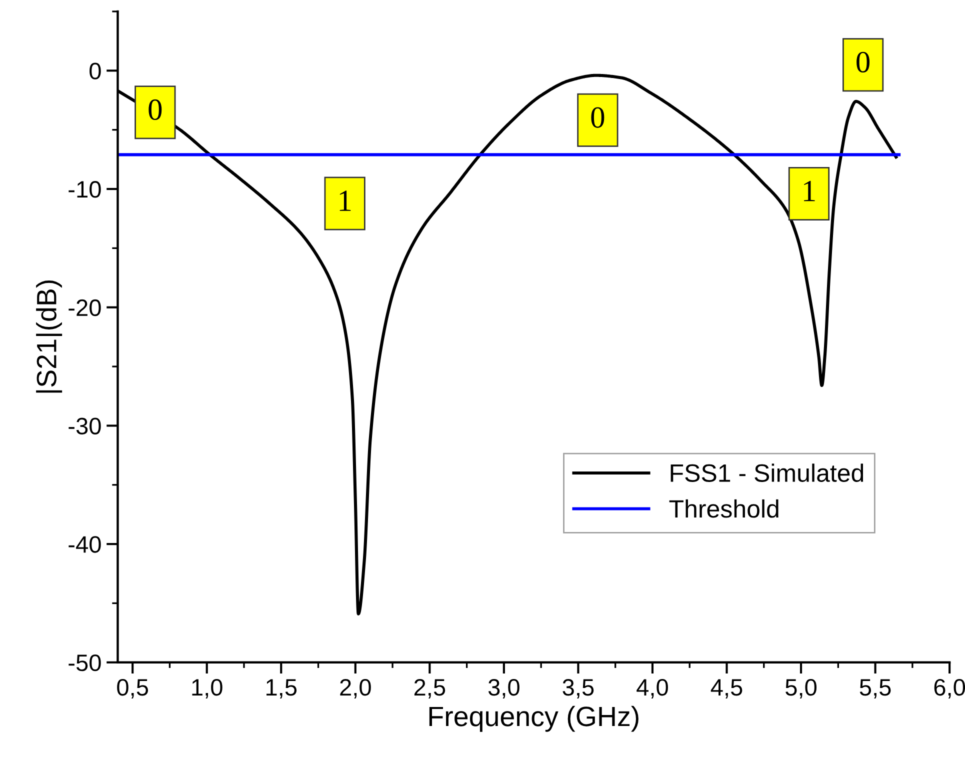 The width and height of the screenshot is (965, 764). I want to click on x-tick-label: 5,5, so click(875, 688).